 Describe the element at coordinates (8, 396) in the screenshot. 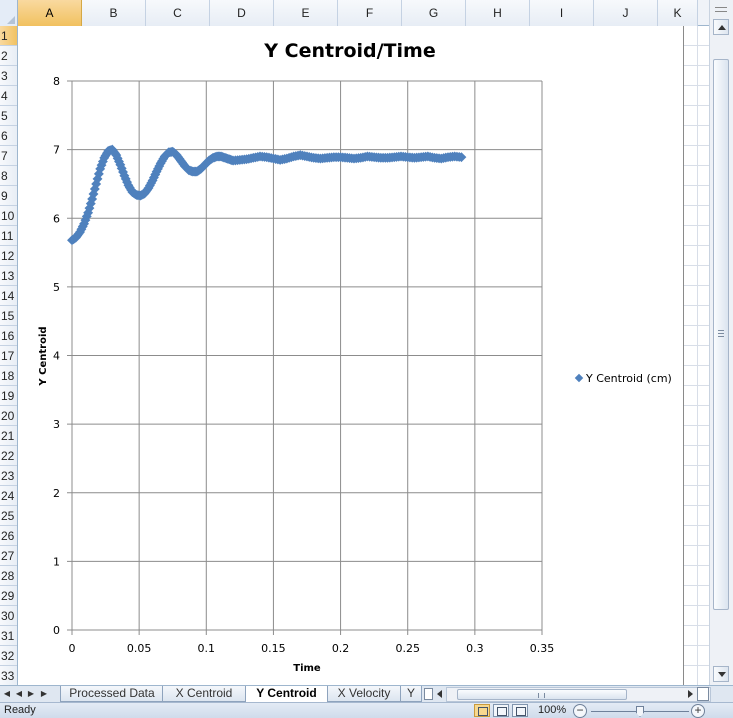

I see `row-header-19: 19` at that location.